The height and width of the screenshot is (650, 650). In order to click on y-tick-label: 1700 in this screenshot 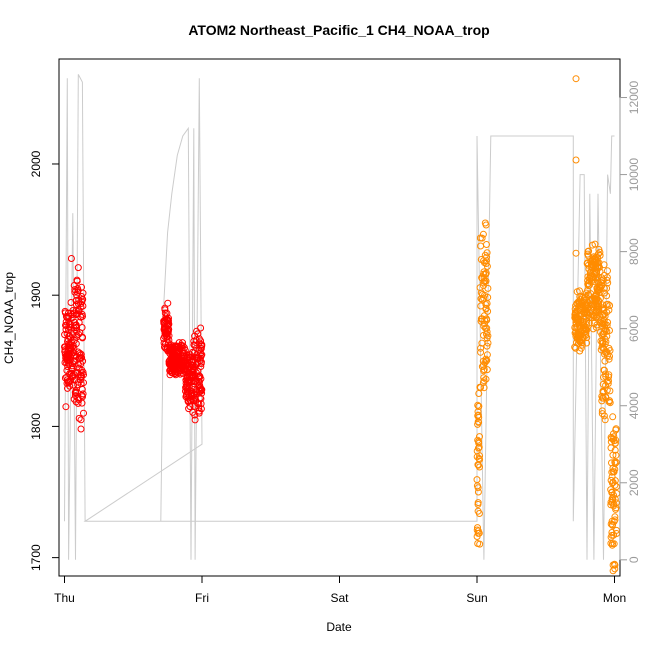, I will do `click(36, 557)`.